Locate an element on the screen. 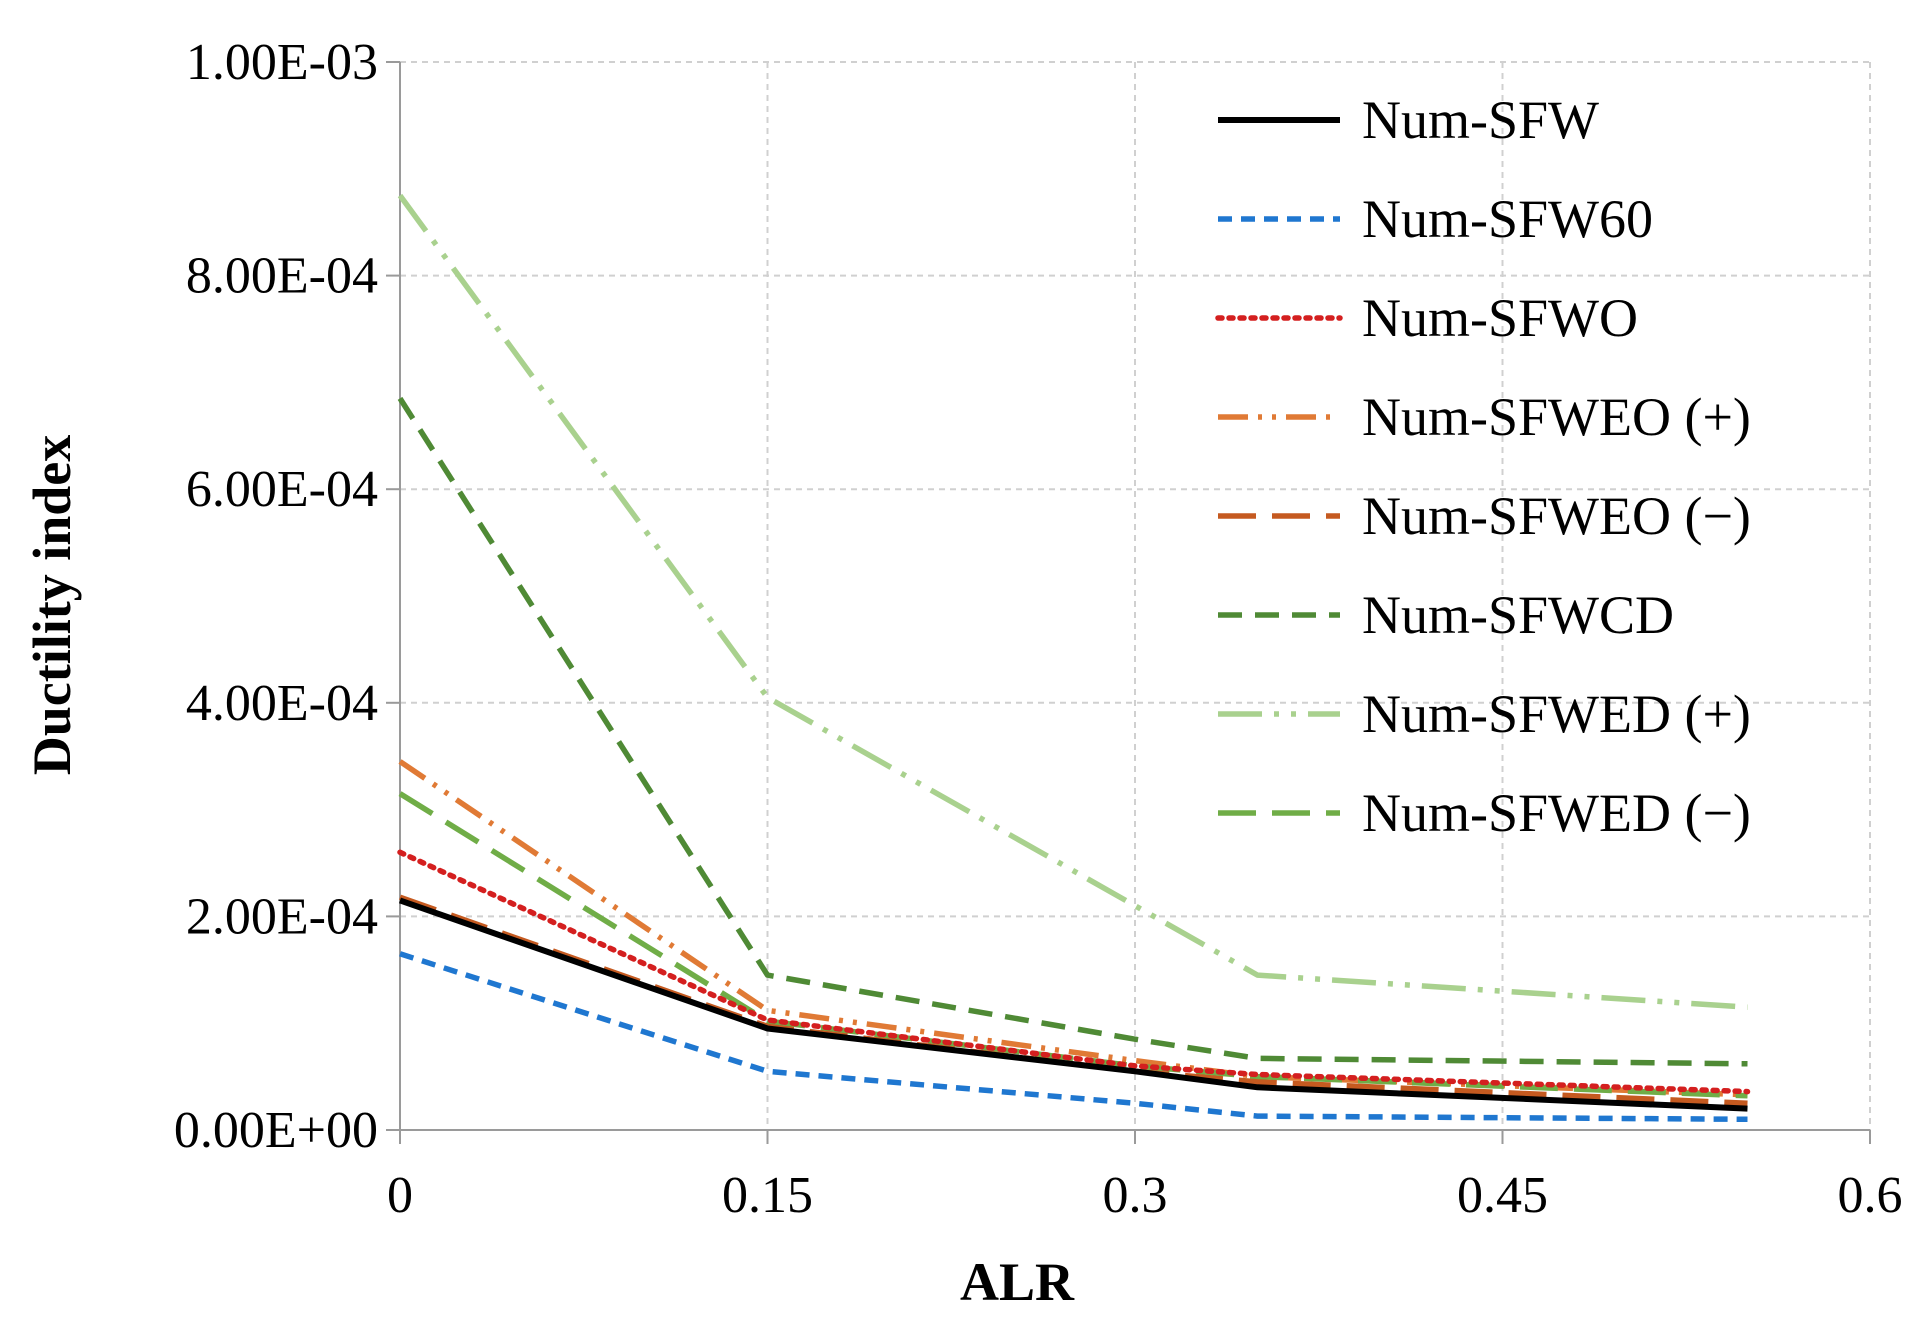 This screenshot has height=1340, width=1924. legend-label-num-sfweo-plus: Num-SFWEO (+) is located at coordinates (1556, 417).